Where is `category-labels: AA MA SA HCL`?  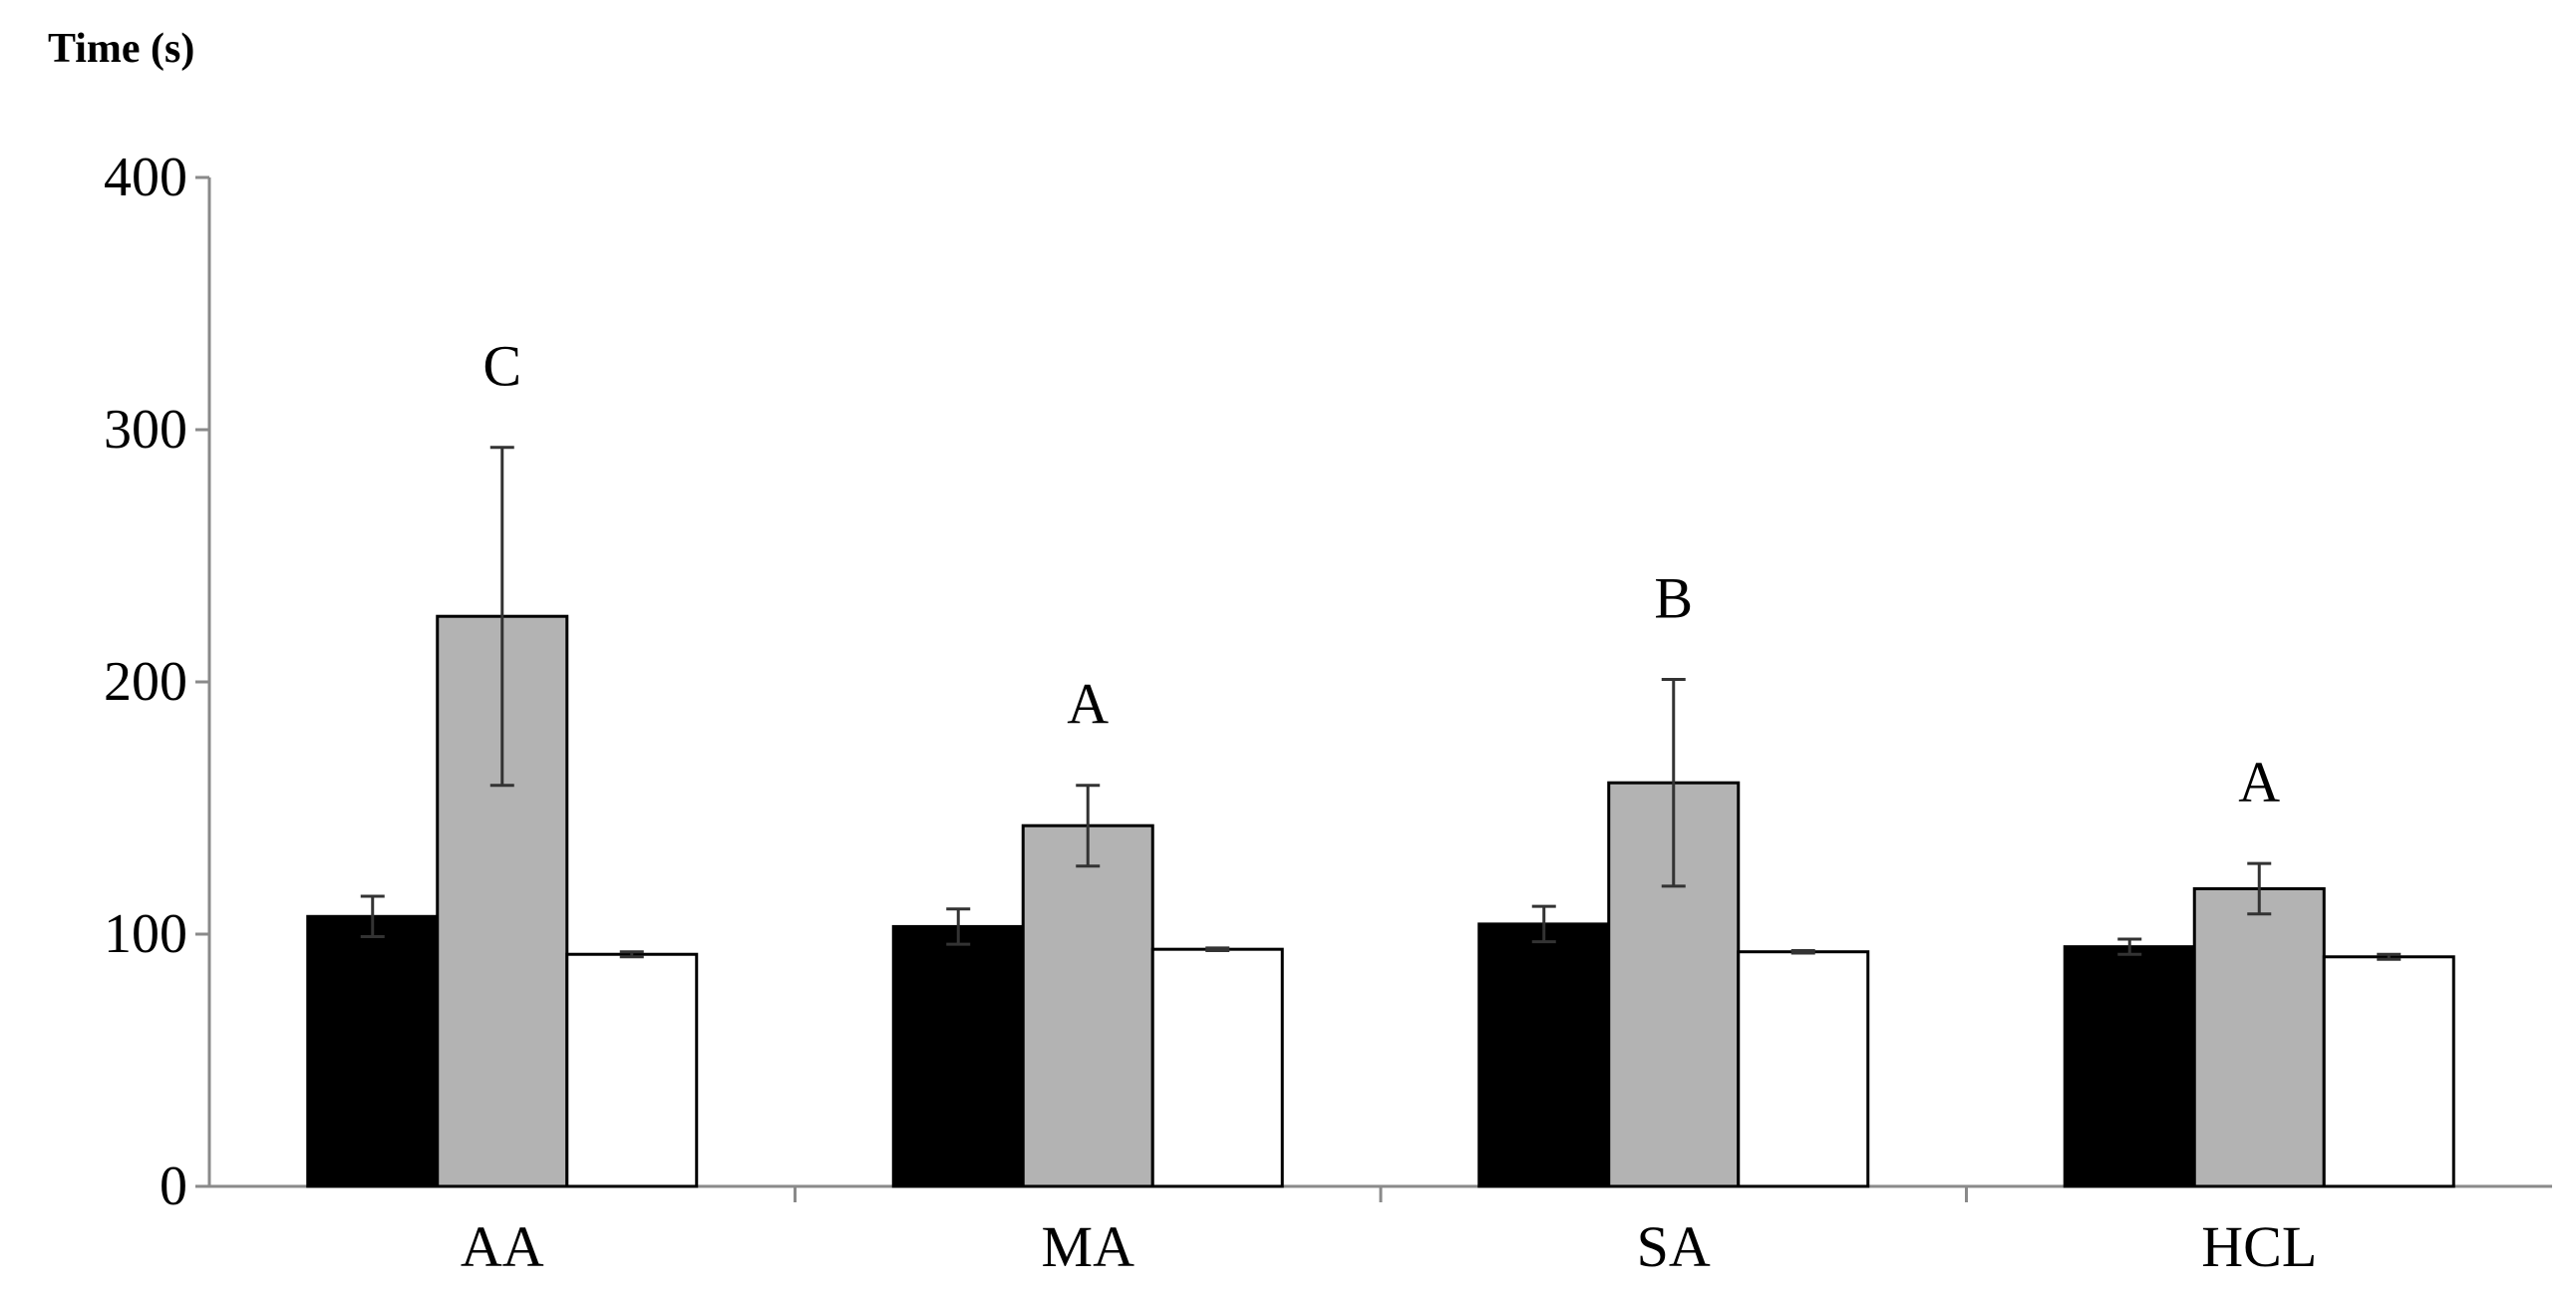 category-labels: AA MA SA HCL is located at coordinates (1389, 1246).